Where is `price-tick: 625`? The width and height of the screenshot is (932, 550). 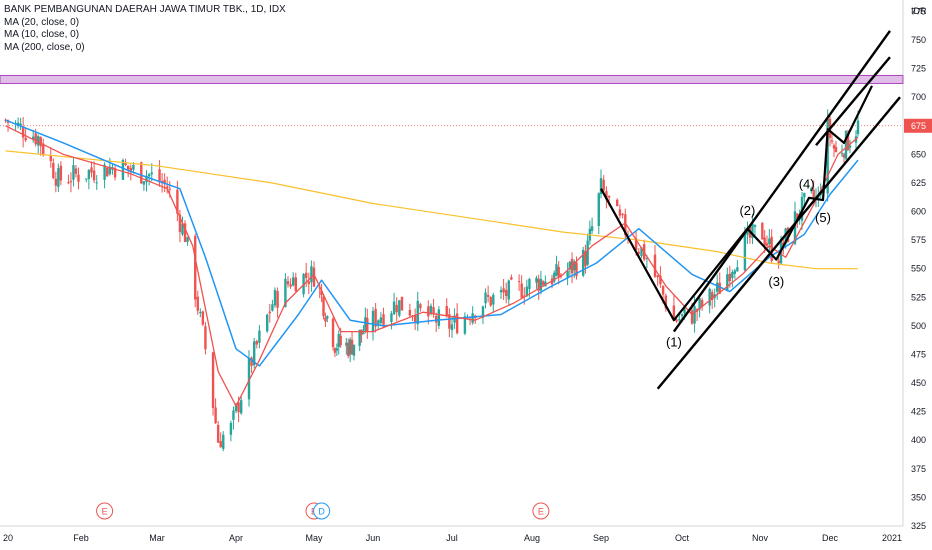 price-tick: 625 is located at coordinates (918, 183).